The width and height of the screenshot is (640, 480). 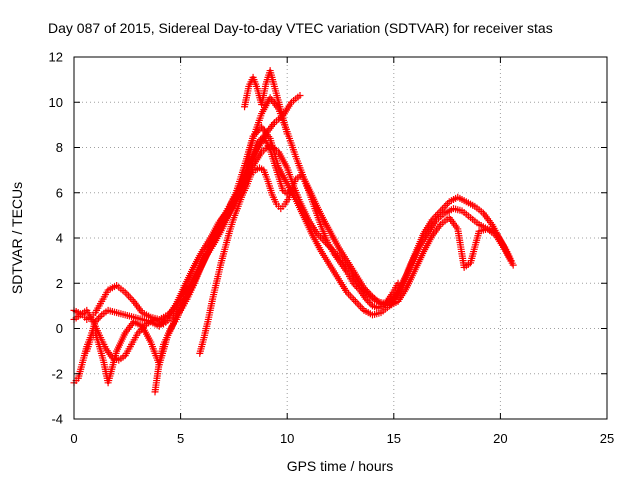 What do you see at coordinates (56, 102) in the screenshot?
I see `y-tick-label: 10` at bounding box center [56, 102].